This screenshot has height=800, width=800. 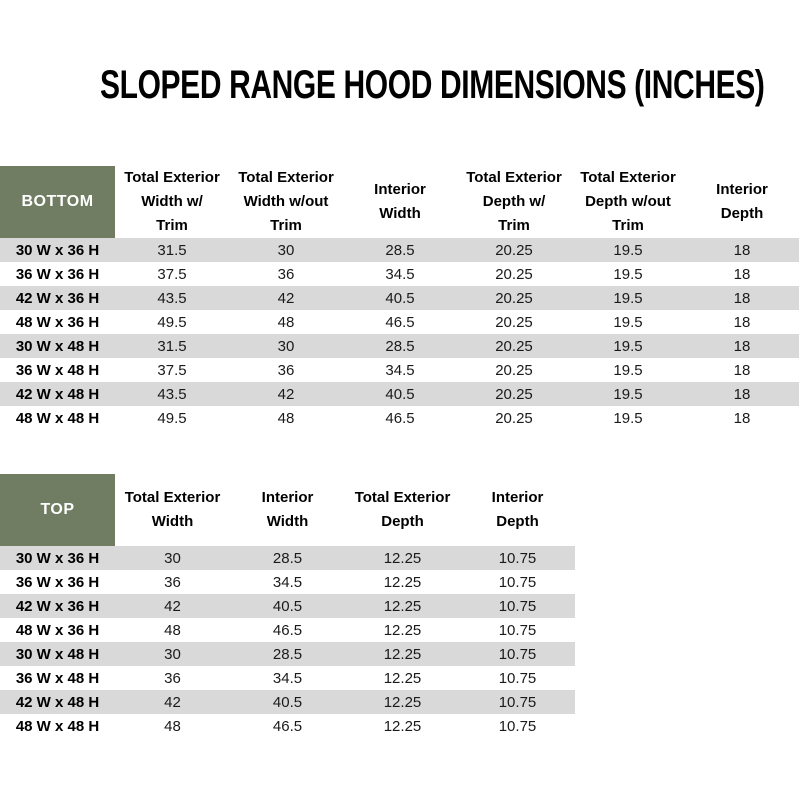 What do you see at coordinates (57, 418) in the screenshot?
I see `row-label: 48 W x 48 H` at bounding box center [57, 418].